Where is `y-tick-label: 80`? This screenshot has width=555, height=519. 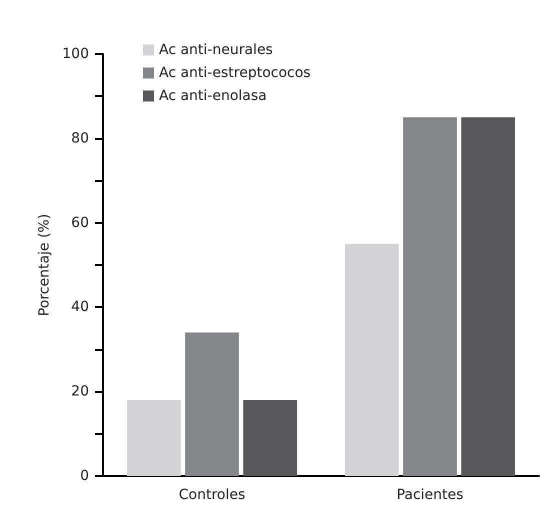
y-tick-label: 80 is located at coordinates (80, 138).